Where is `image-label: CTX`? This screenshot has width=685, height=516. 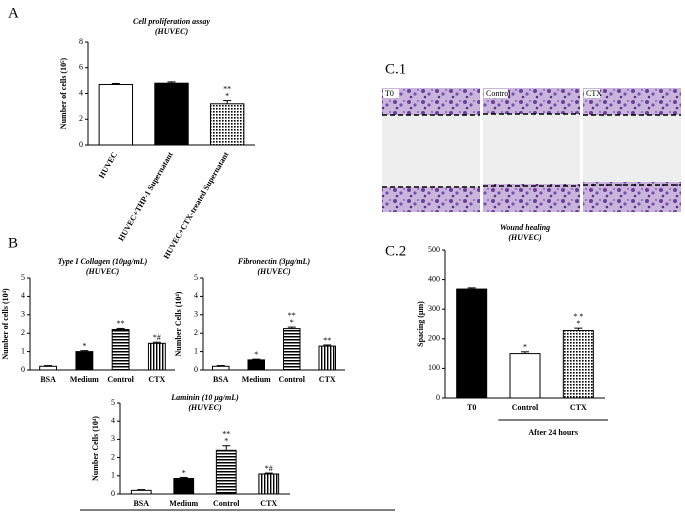 image-label: CTX is located at coordinates (594, 93).